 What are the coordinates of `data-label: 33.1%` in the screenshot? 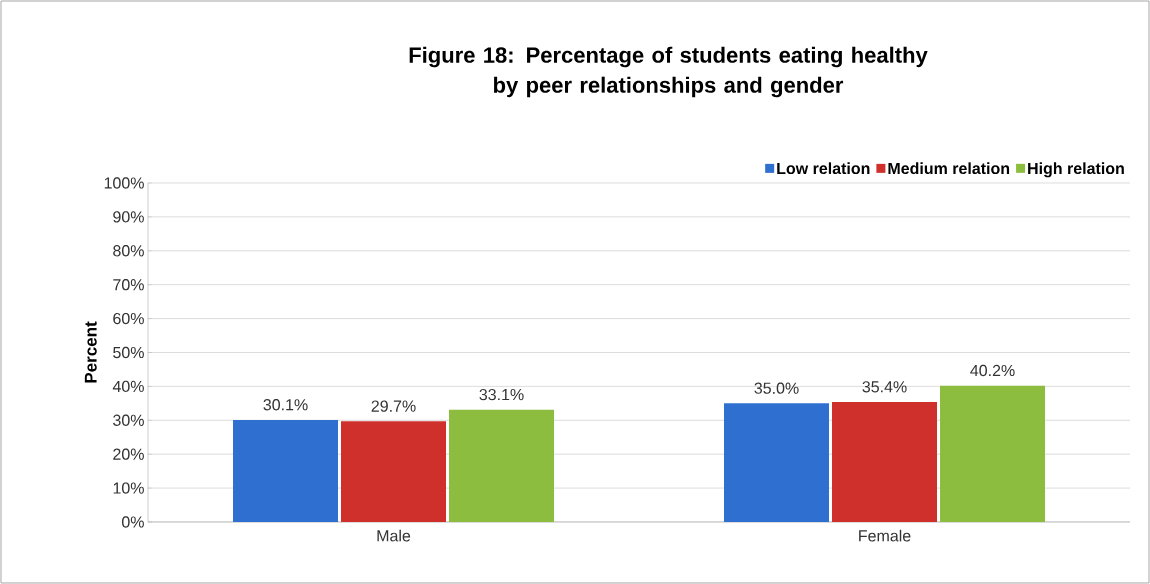 It's located at (501, 394).